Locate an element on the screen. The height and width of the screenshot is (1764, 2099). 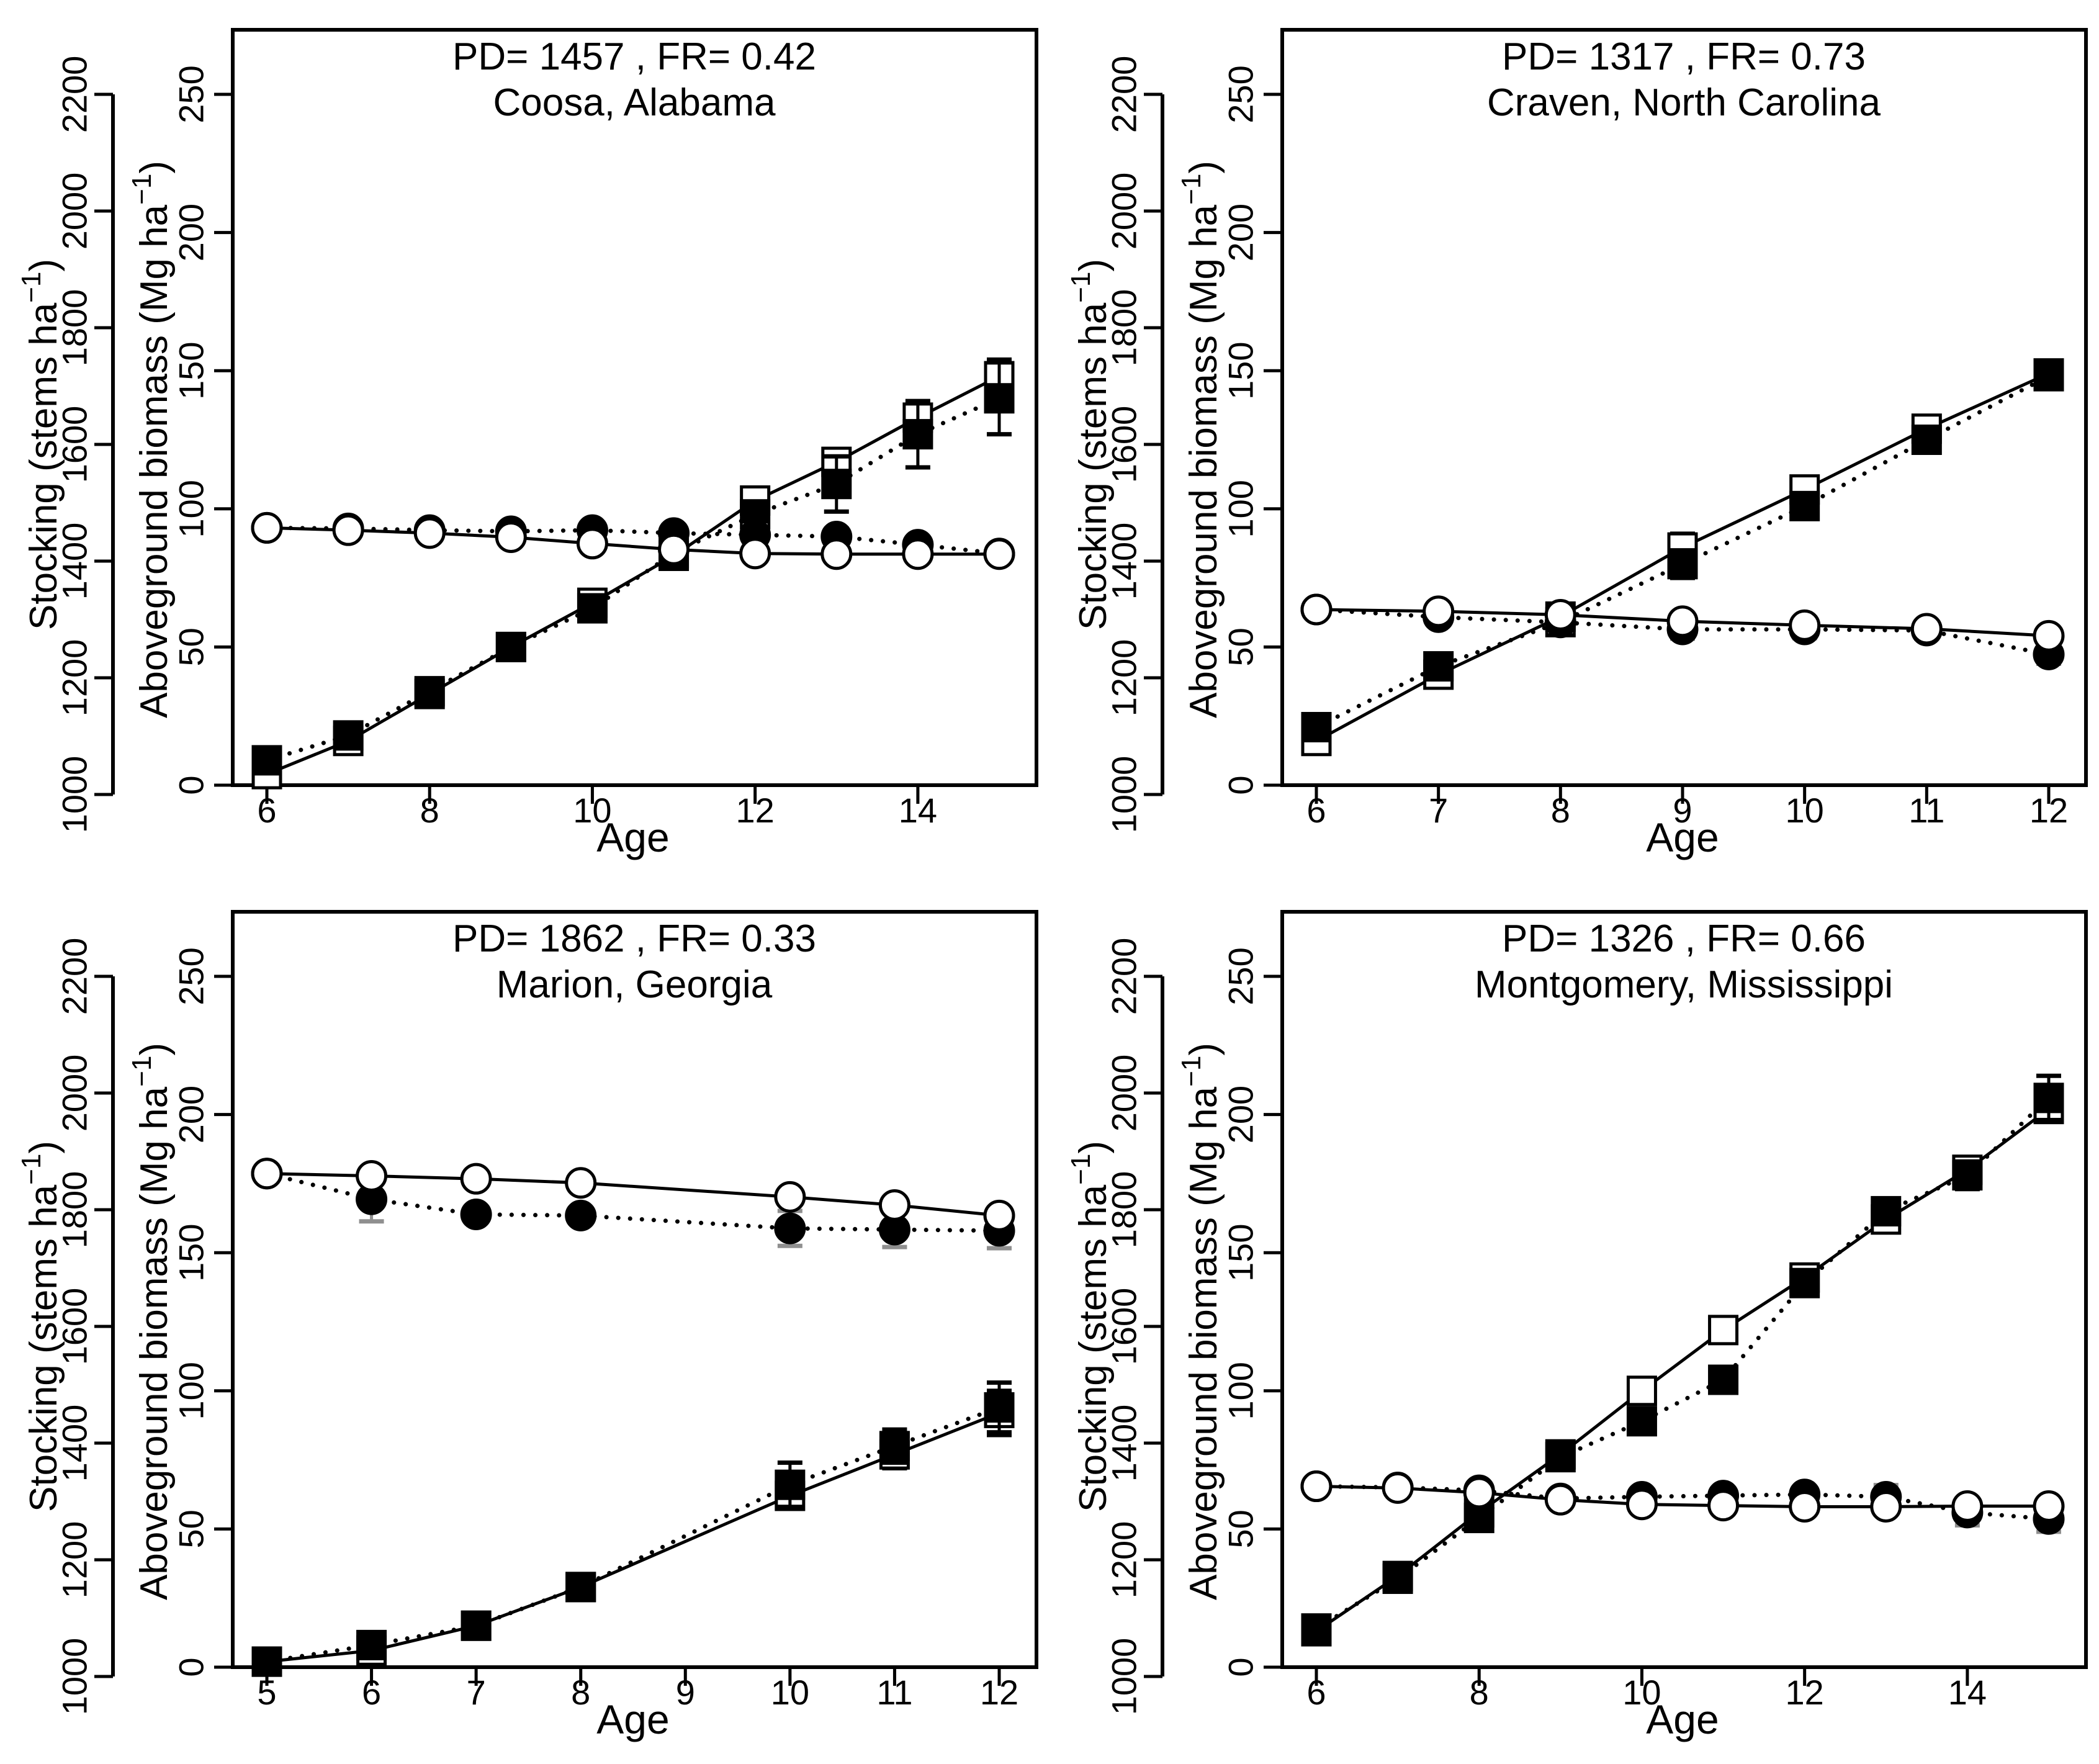
stocking-tick-label: 1000 is located at coordinates (74, 1677).